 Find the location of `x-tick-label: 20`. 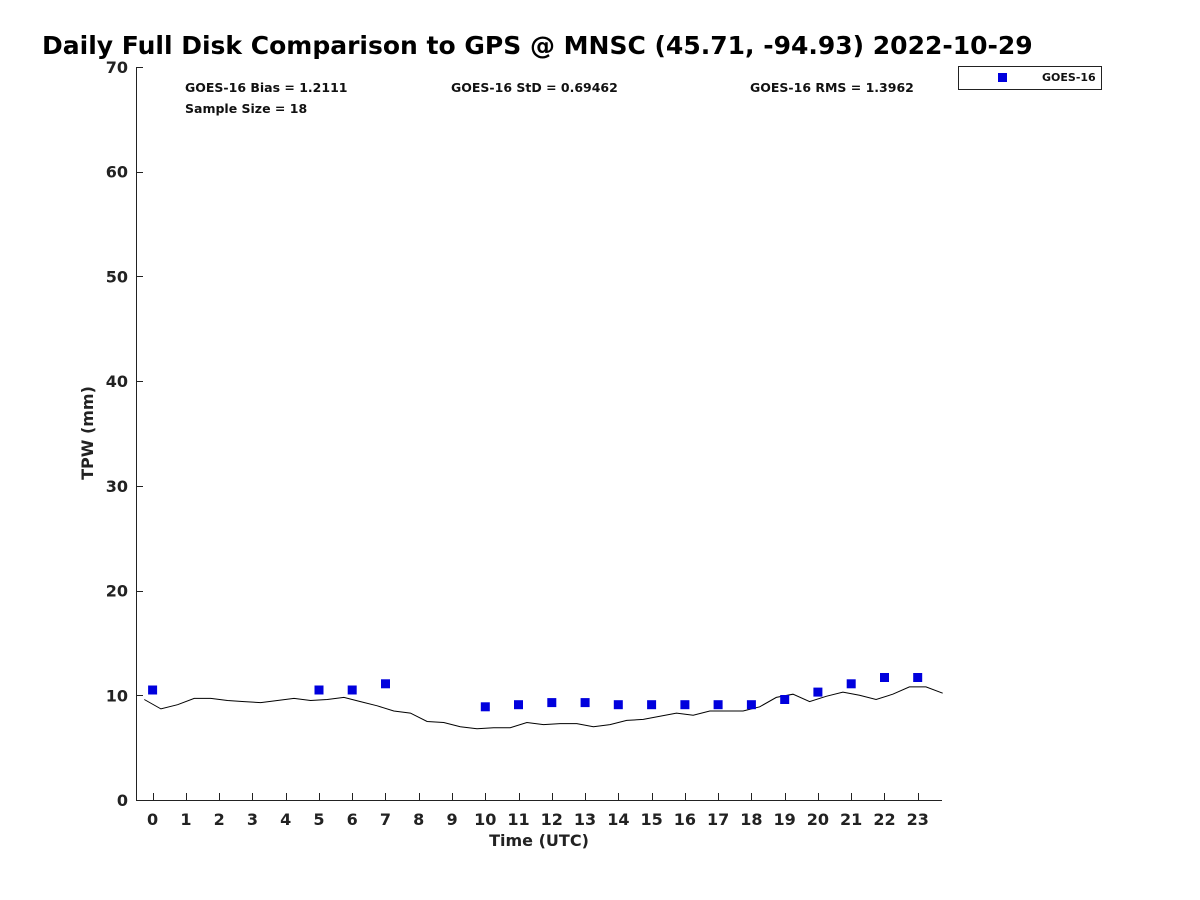

x-tick-label: 20 is located at coordinates (818, 819).